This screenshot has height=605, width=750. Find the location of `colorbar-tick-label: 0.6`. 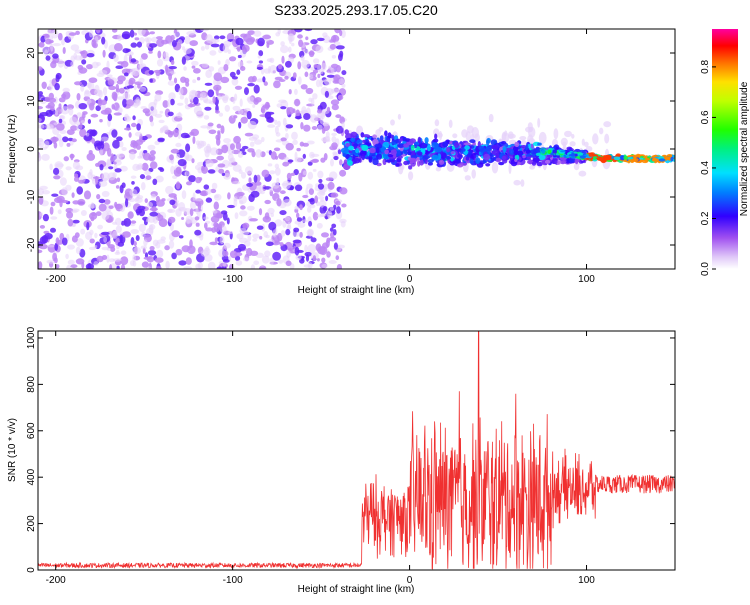

colorbar-tick-label: 0.6 is located at coordinates (705, 117).